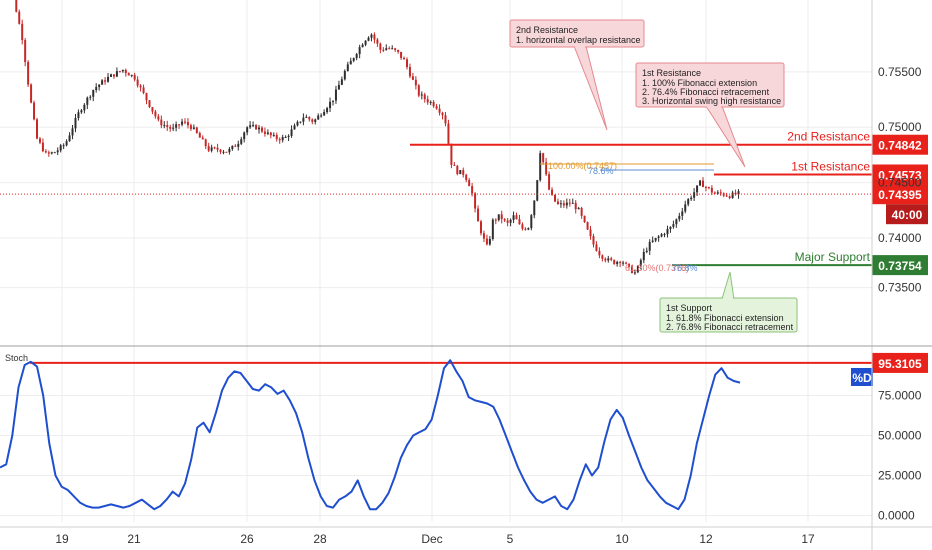 The image size is (932, 550). I want to click on countdown-badge, so click(907, 214).